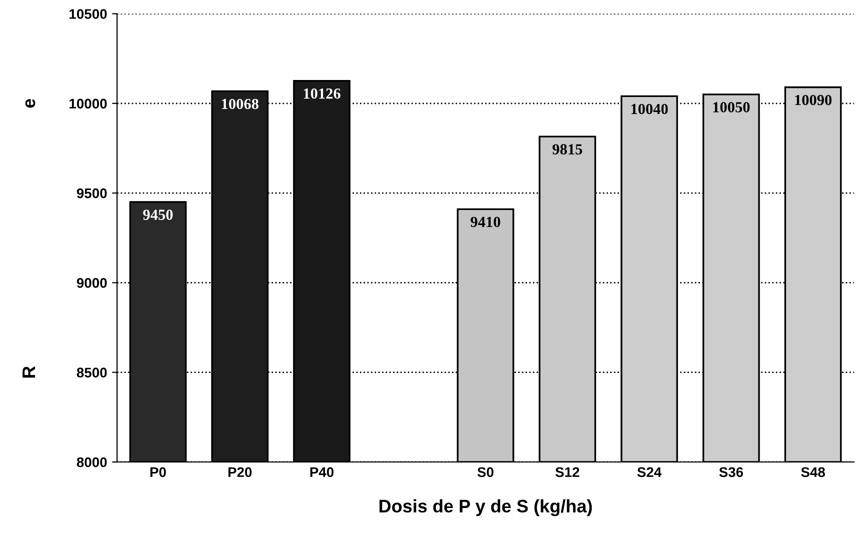 Image resolution: width=867 pixels, height=550 pixels. What do you see at coordinates (813, 100) in the screenshot?
I see `data-label: 10090` at bounding box center [813, 100].